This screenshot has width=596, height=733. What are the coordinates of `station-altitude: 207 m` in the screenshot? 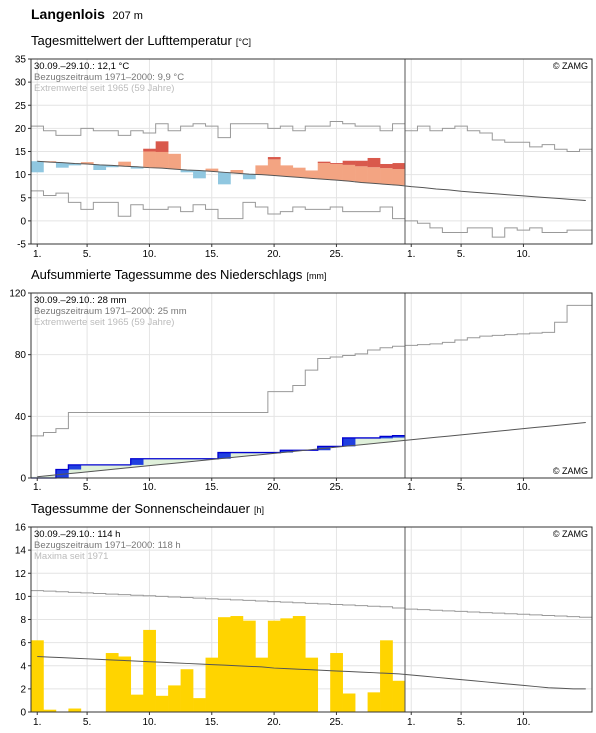 It's located at (127, 16).